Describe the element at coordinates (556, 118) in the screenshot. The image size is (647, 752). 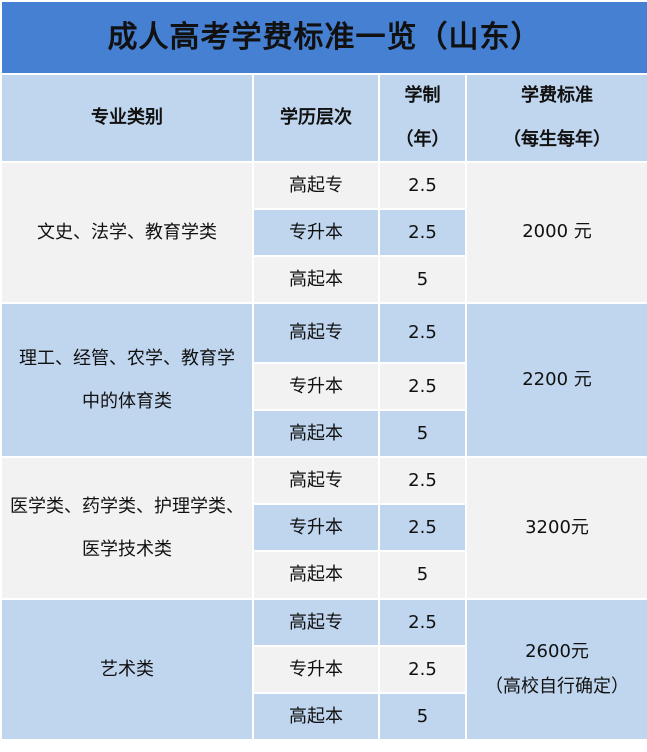
I see `header-fee: 学费标准 （每生每年）` at that location.